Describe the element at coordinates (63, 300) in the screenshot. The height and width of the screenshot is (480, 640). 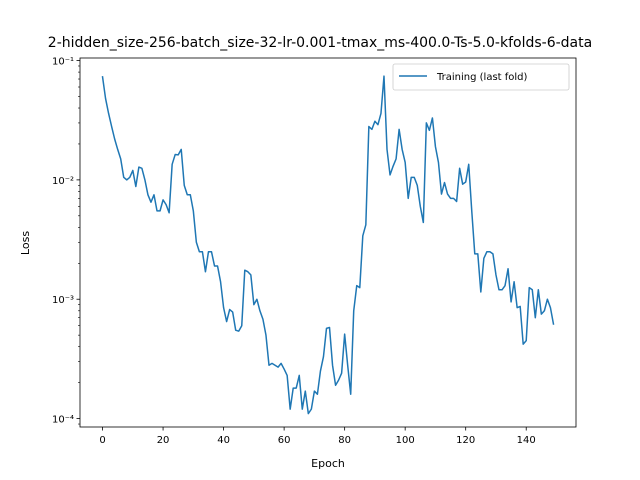
I see `y-tick-label: 10⁻³` at that location.